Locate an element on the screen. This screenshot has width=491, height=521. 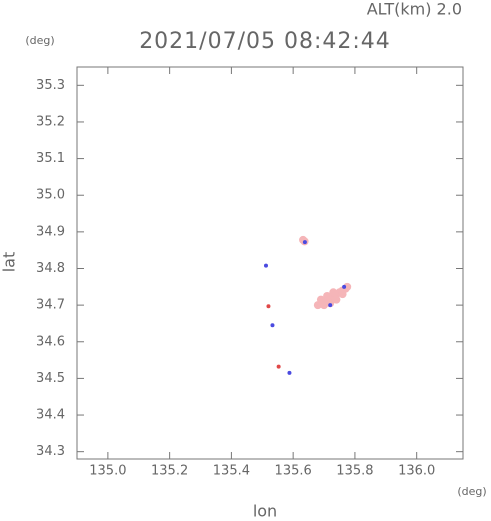
y-tick-label: 35.0 is located at coordinates (50, 195).